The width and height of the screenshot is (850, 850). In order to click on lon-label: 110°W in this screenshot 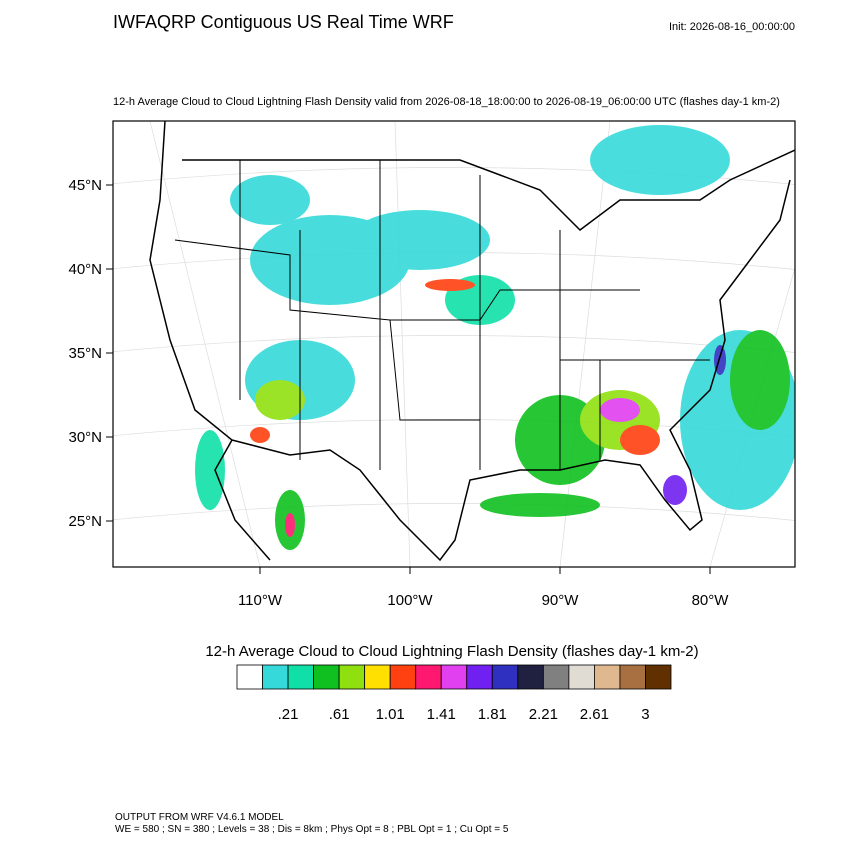, I will do `click(260, 600)`.